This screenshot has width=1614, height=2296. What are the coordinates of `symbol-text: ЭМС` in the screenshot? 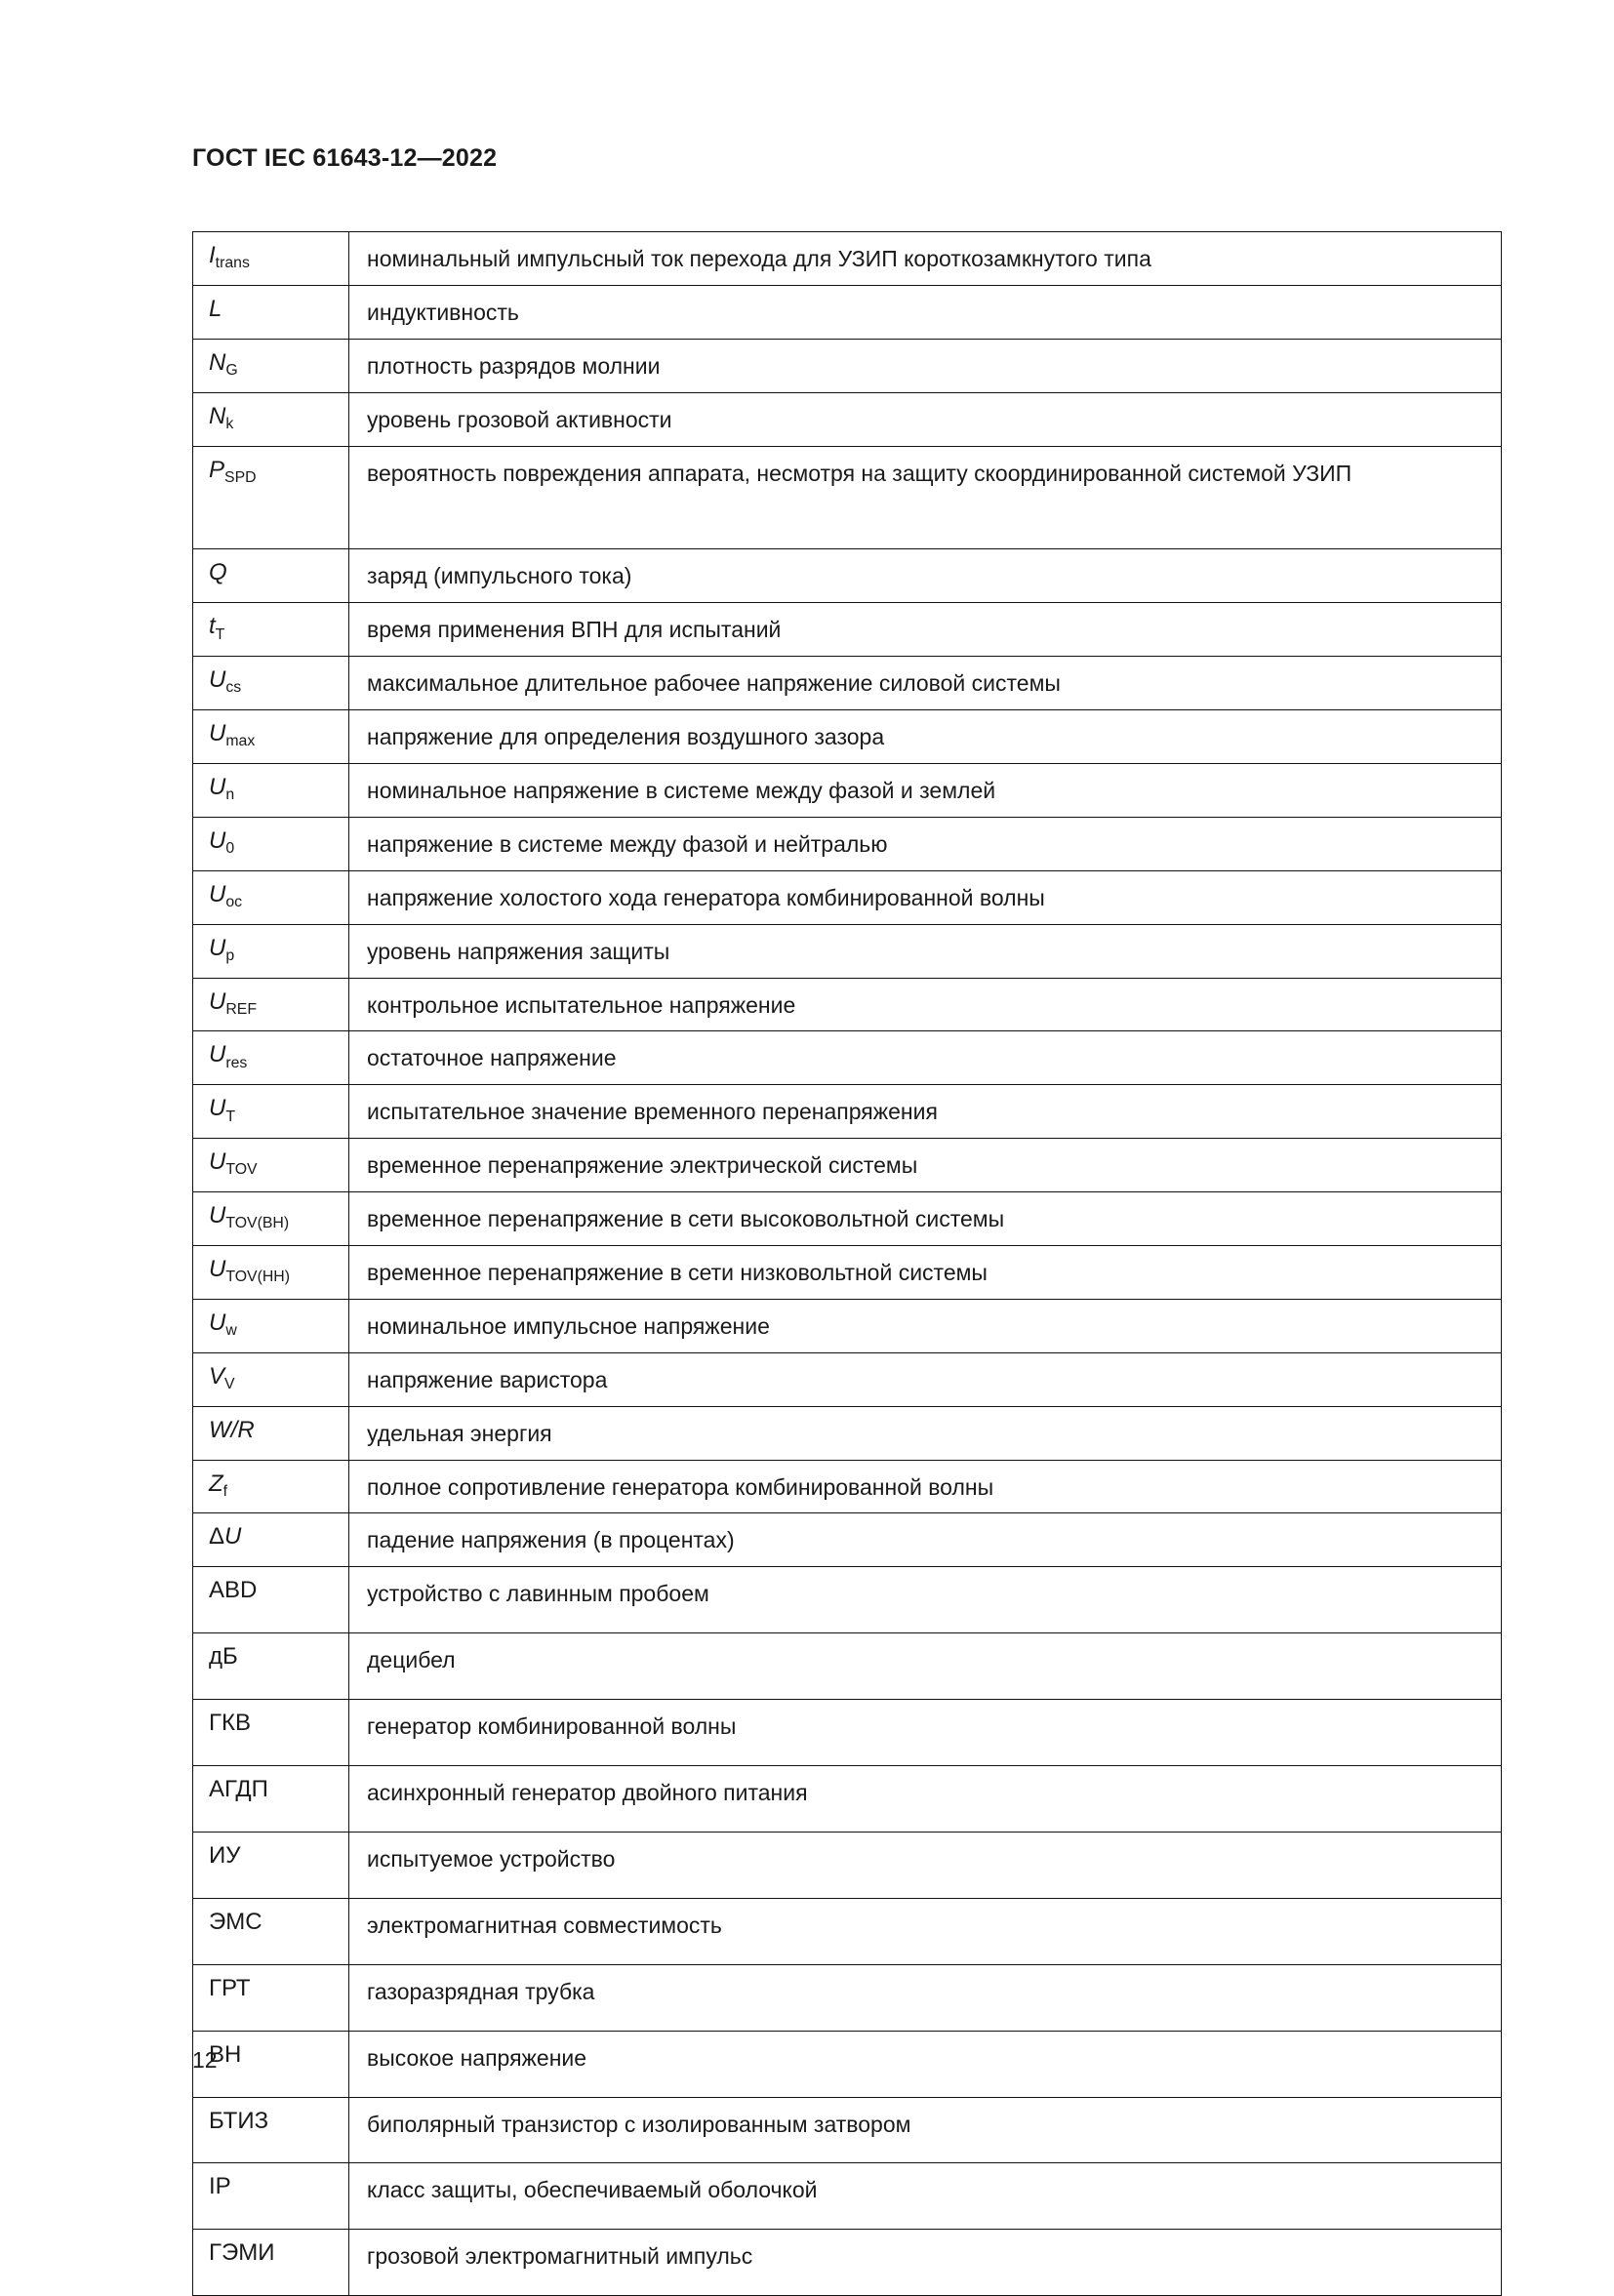 It's located at (235, 1922).